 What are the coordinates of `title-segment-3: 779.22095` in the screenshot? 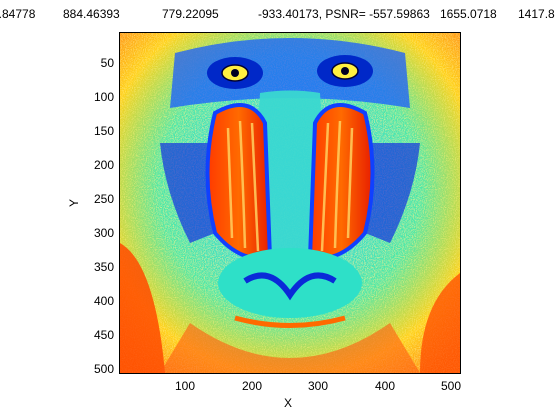 It's located at (190, 14).